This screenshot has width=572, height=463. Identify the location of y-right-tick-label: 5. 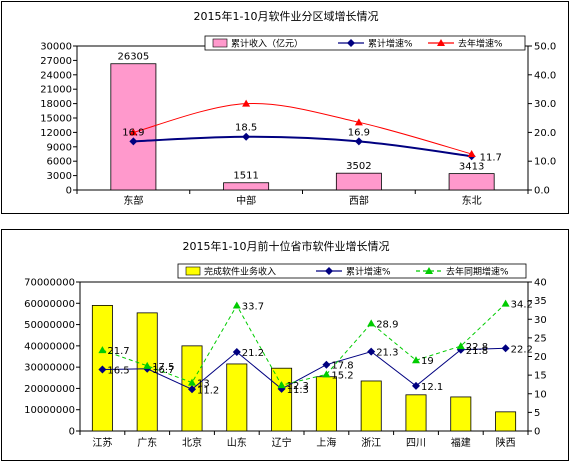
(537, 413).